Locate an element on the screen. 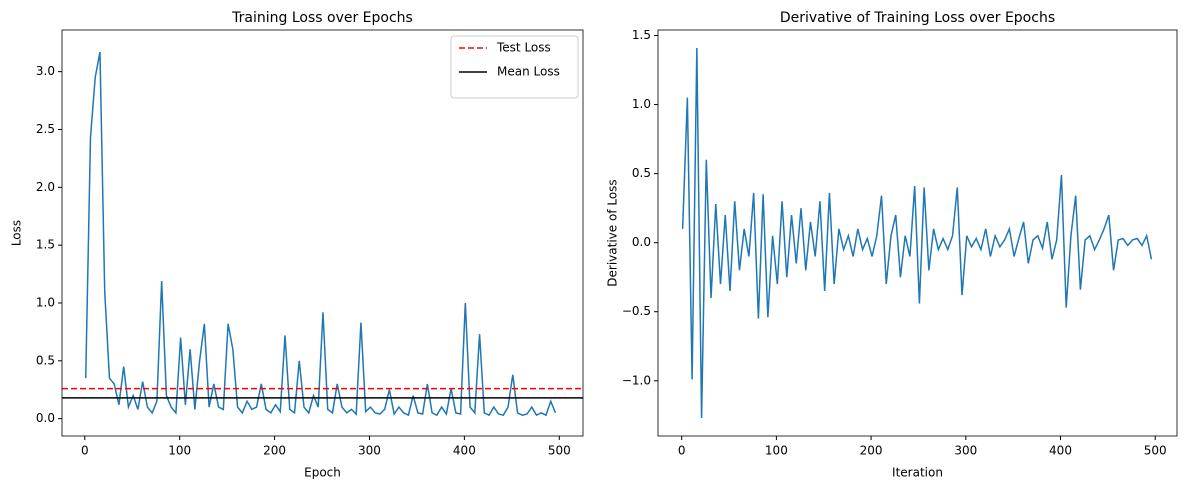 The height and width of the screenshot is (490, 1189). legend-label: Mean Loss is located at coordinates (528, 72).